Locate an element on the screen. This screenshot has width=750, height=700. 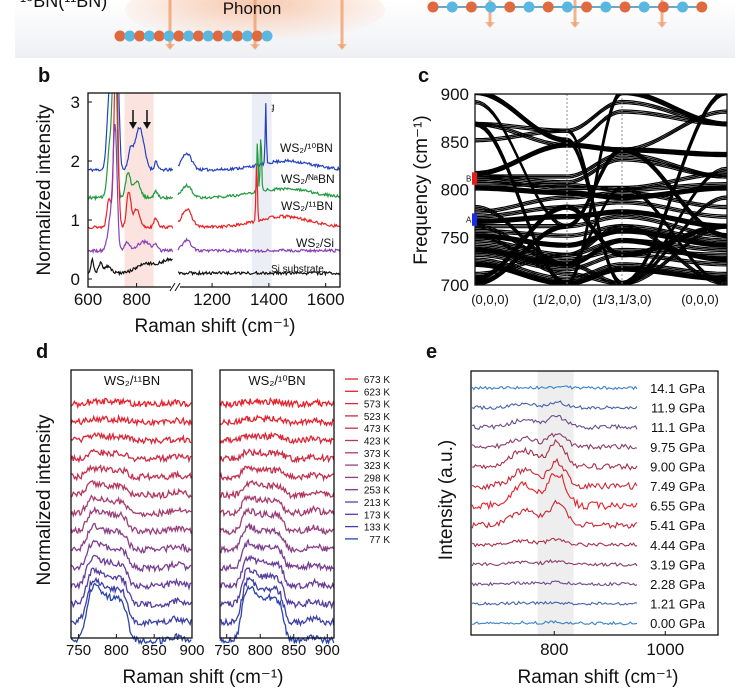
b-xtick-label: 800 is located at coordinates (136, 299).